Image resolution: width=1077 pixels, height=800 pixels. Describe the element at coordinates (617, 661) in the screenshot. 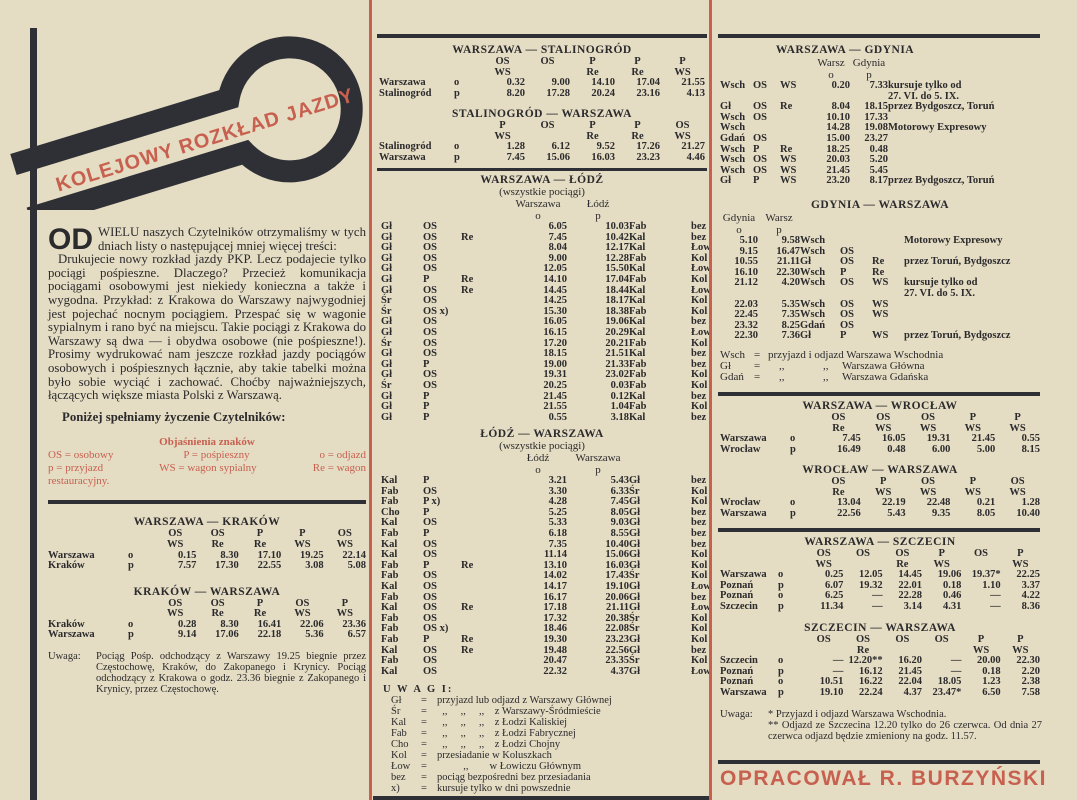

I see `cell: 23.35` at that location.